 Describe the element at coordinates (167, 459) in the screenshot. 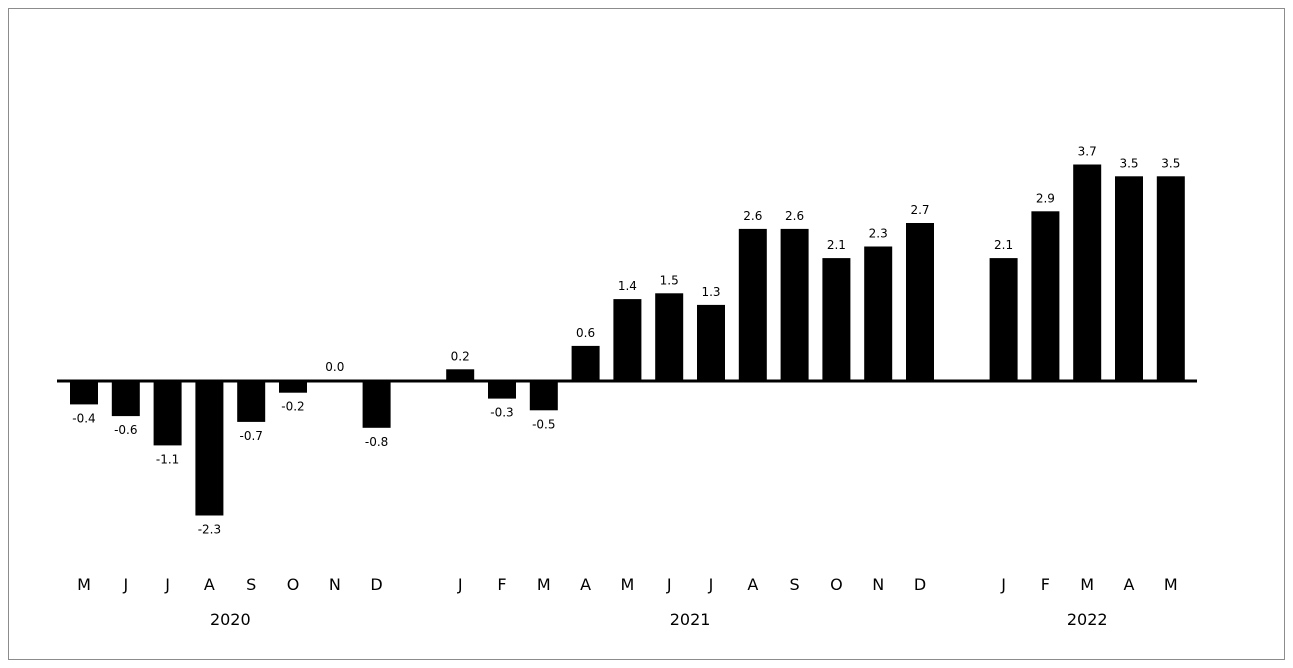

I see `data-label: -1.1` at that location.